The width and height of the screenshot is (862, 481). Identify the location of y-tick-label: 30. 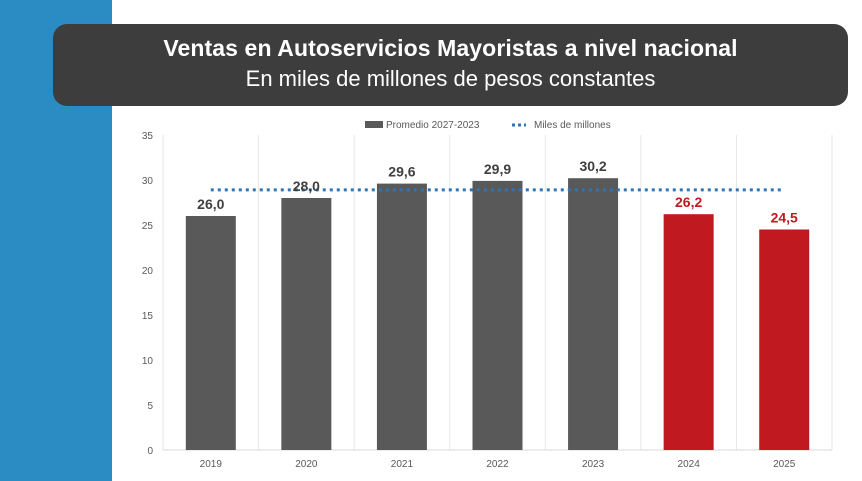
(148, 181).